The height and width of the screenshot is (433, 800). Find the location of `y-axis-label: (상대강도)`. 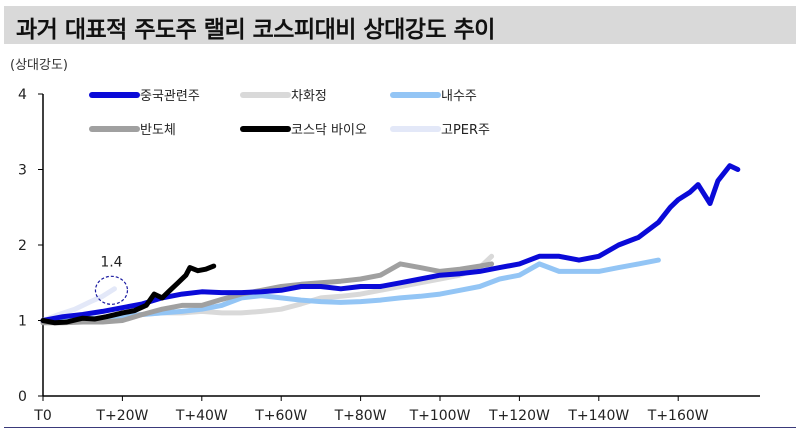

y-axis-label: (상대강도) is located at coordinates (39, 65).